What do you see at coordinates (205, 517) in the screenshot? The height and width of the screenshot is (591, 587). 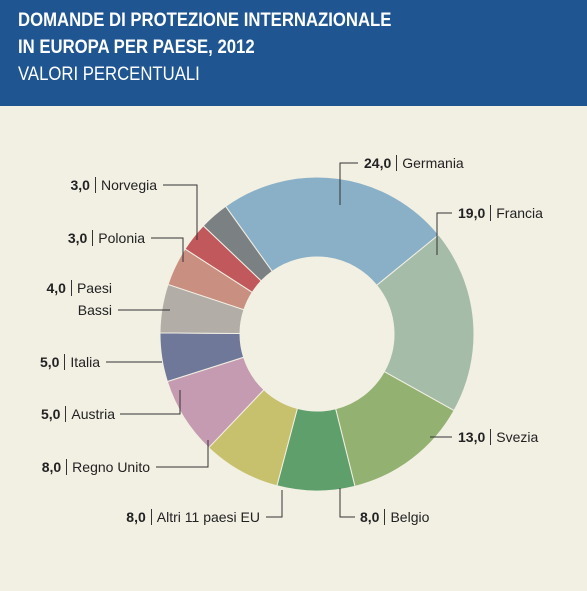 I see `category-label: Altri 11 paesi EU` at bounding box center [205, 517].